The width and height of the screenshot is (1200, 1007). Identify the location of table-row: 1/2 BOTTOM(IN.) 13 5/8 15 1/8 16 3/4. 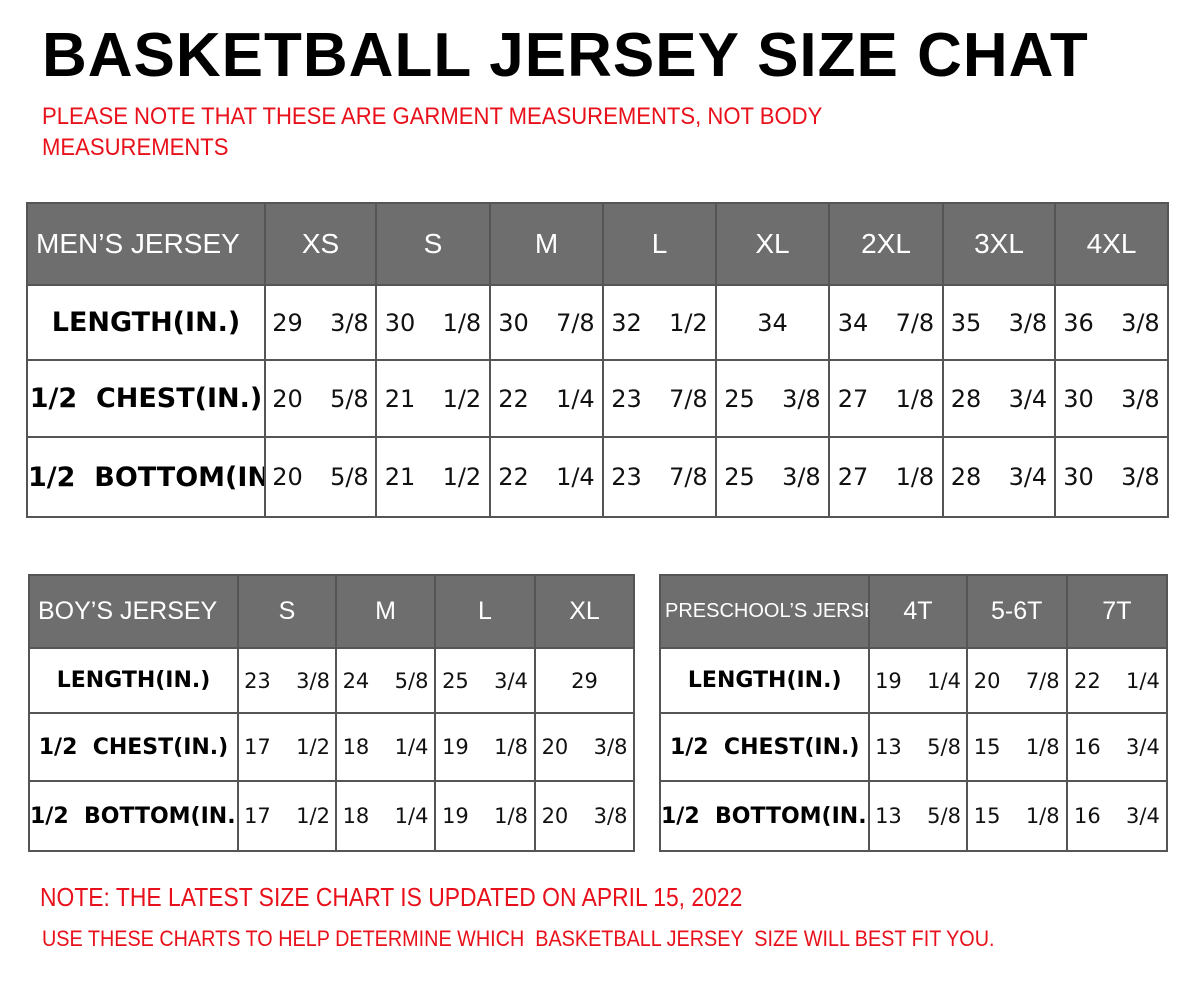
(913, 816).